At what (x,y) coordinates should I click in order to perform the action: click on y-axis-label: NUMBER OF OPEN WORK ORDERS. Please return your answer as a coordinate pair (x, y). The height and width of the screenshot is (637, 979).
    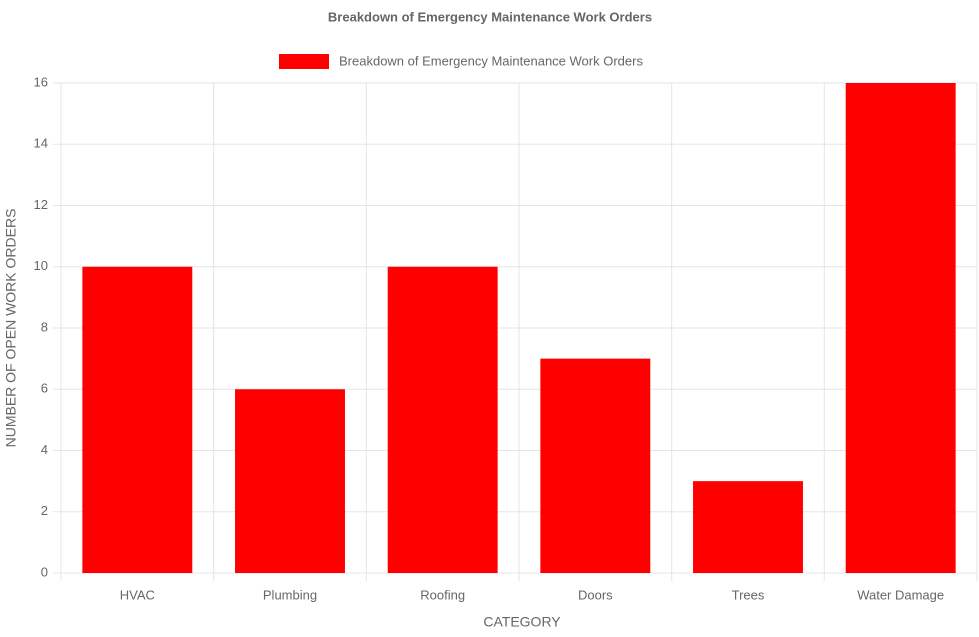
    Looking at the image, I should click on (11, 328).